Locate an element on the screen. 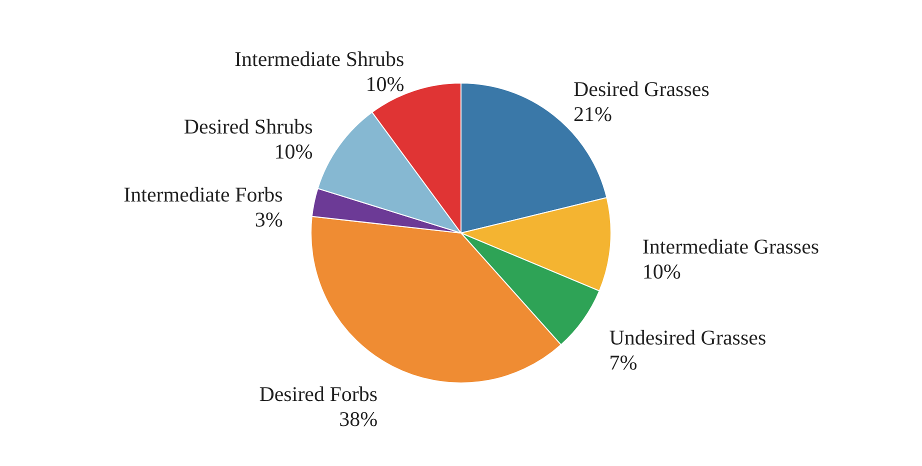 This screenshot has width=922, height=466. data-label: 38% is located at coordinates (358, 418).